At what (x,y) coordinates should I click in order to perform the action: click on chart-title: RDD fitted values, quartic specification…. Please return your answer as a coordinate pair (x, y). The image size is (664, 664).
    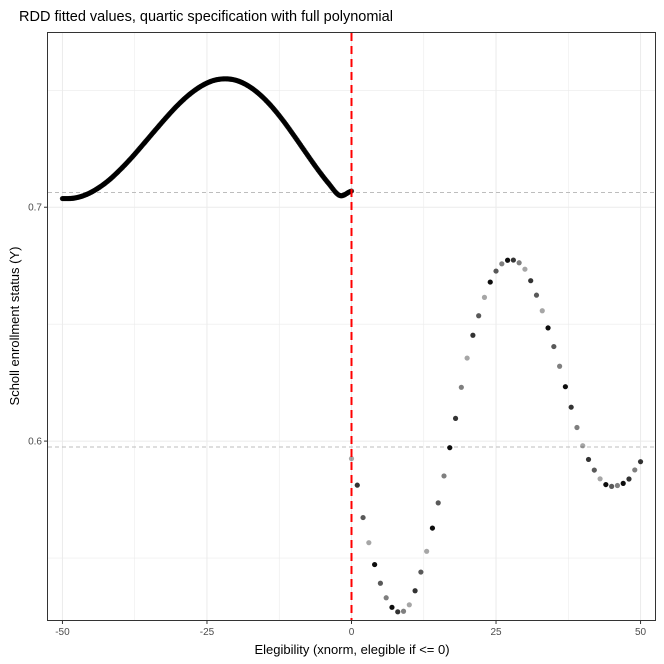
    Looking at the image, I should click on (206, 17).